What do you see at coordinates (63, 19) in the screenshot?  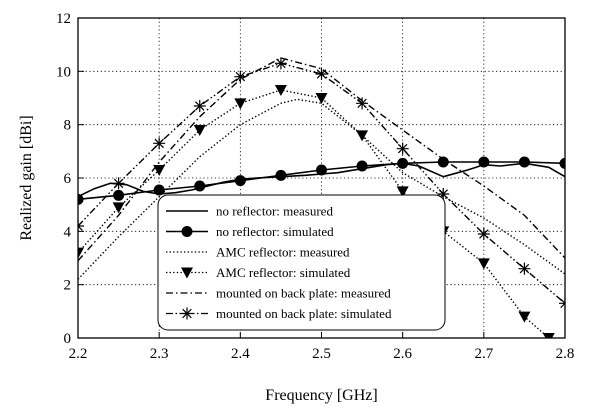 I see `y-tick-label: 12` at bounding box center [63, 19].